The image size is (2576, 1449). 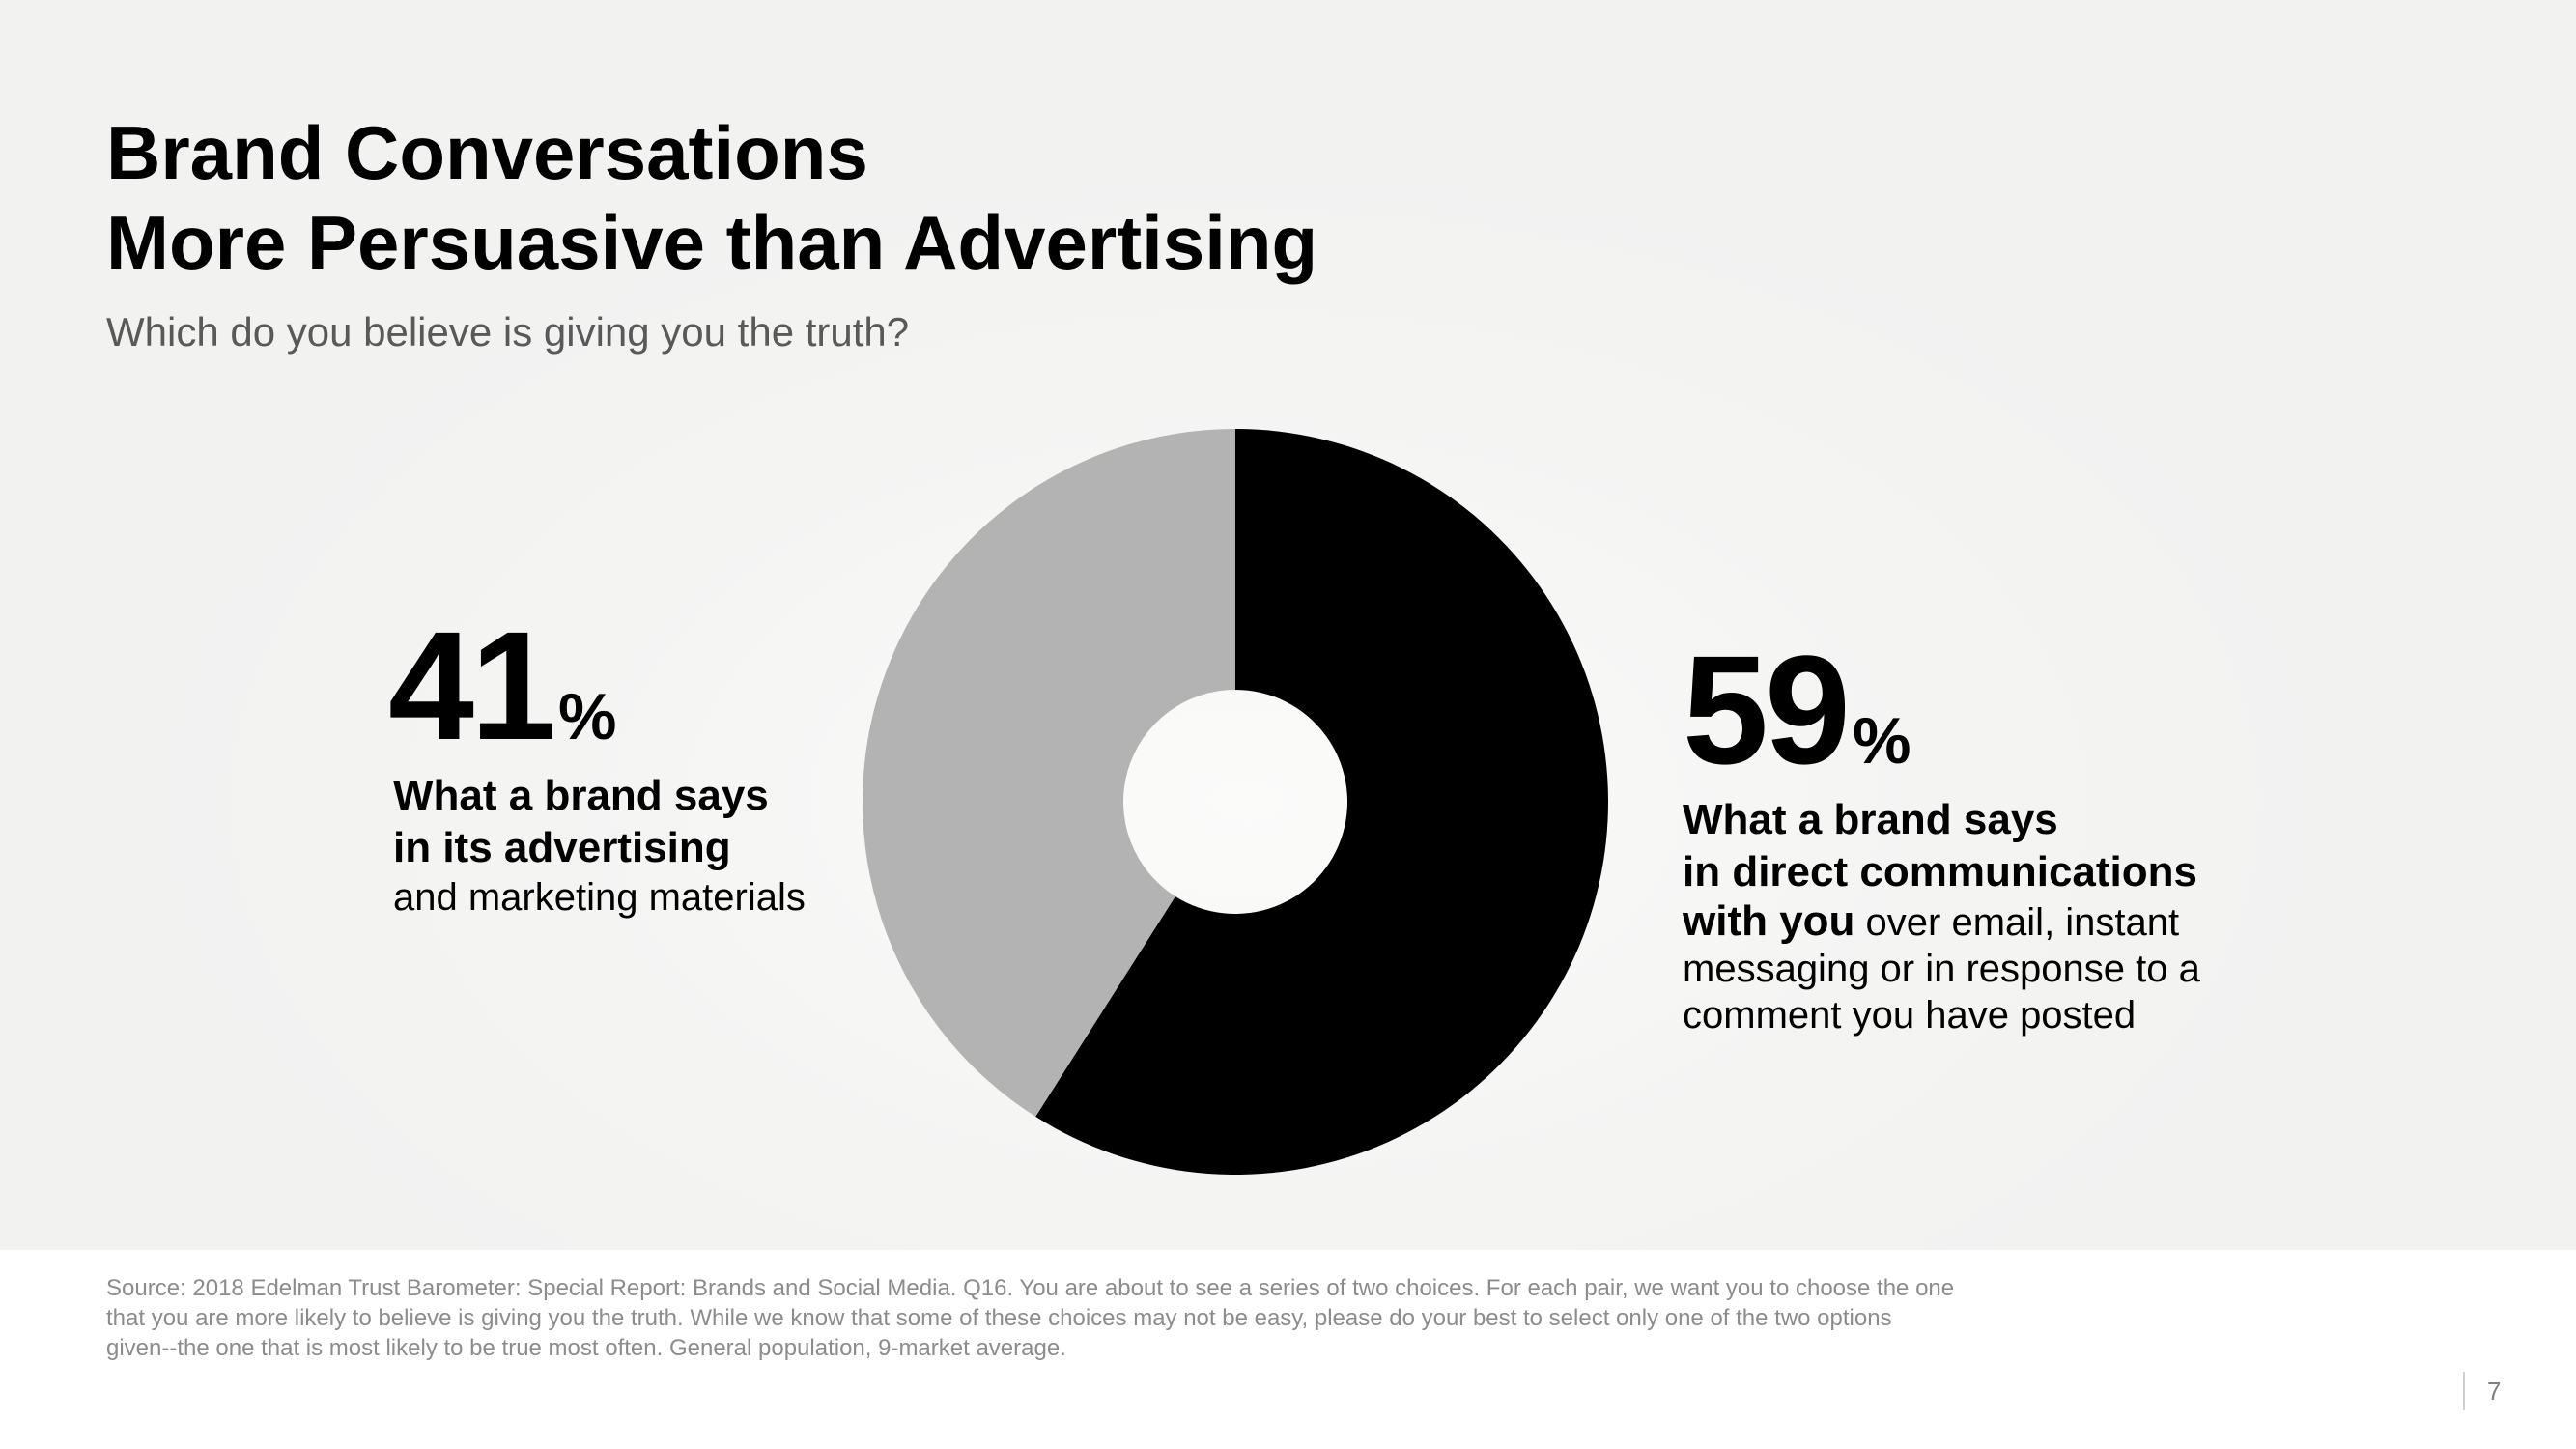 I want to click on right-desc-regular-3: comment you have posted, so click(x=1910, y=1015).